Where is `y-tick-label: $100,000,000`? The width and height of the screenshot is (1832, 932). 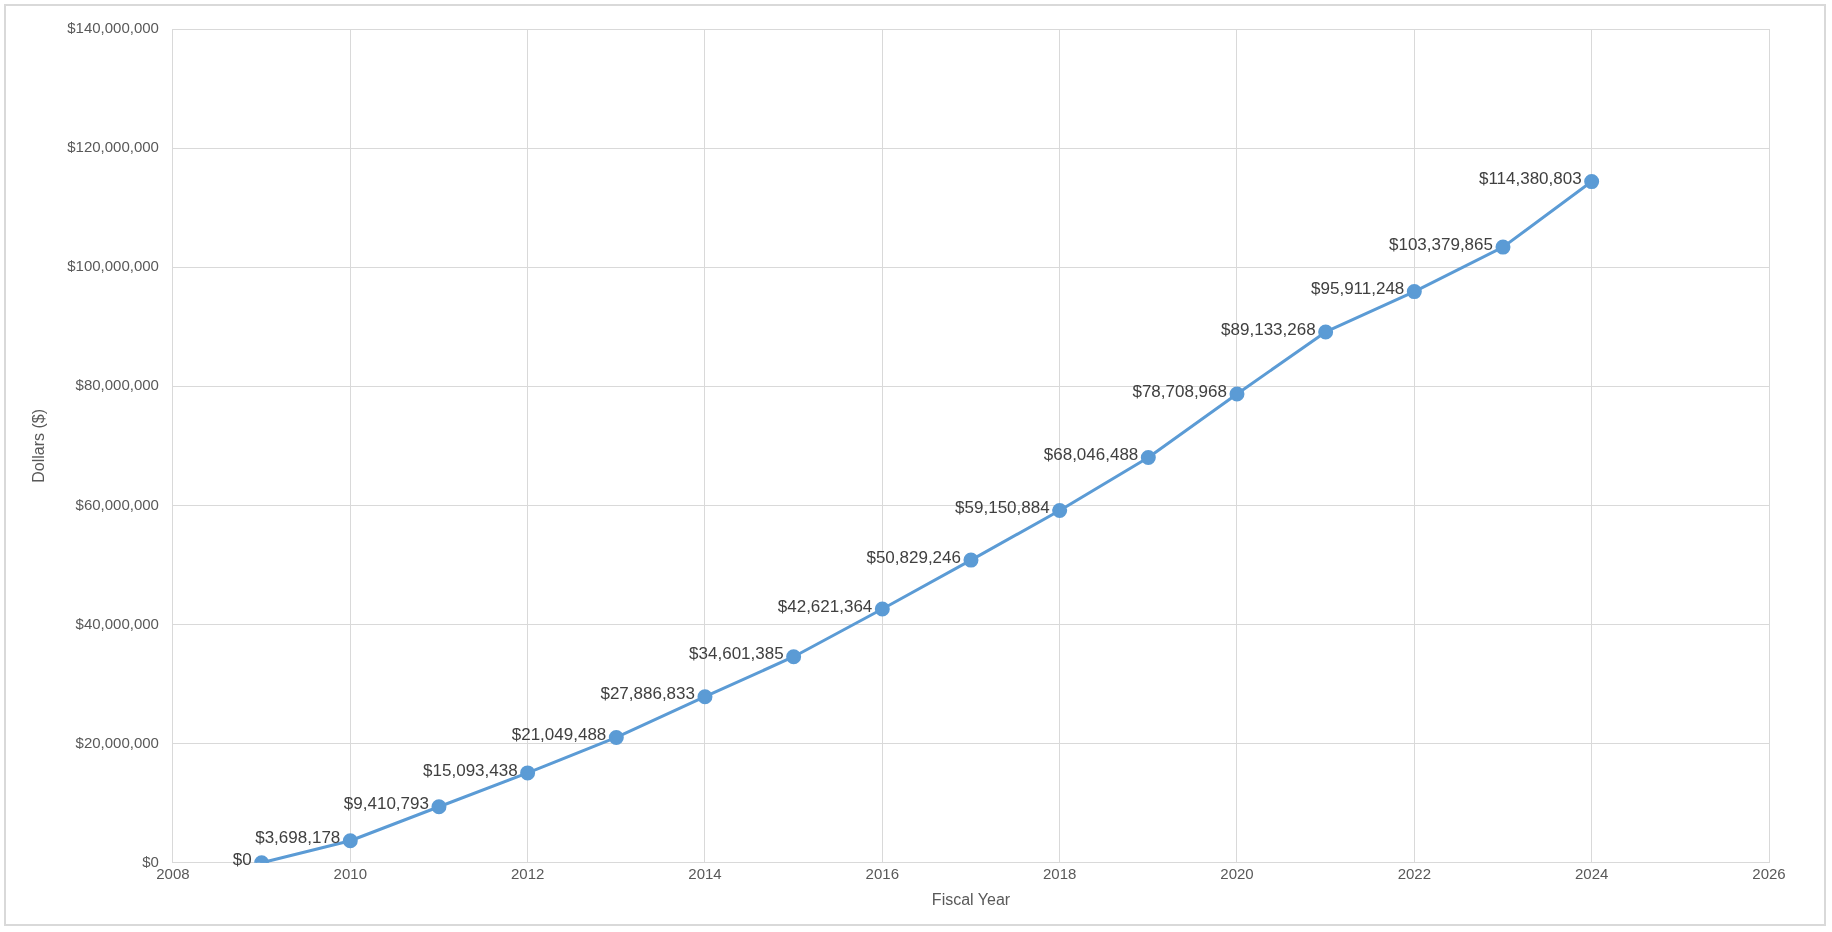
y-tick-label: $100,000,000 is located at coordinates (113, 266).